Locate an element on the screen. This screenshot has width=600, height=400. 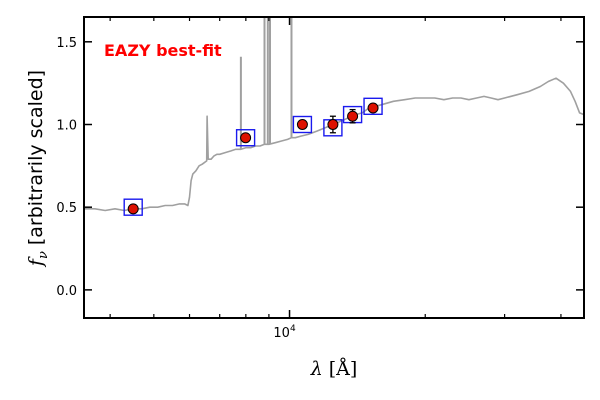
y-tick-label: 0.0 is located at coordinates (66, 291).